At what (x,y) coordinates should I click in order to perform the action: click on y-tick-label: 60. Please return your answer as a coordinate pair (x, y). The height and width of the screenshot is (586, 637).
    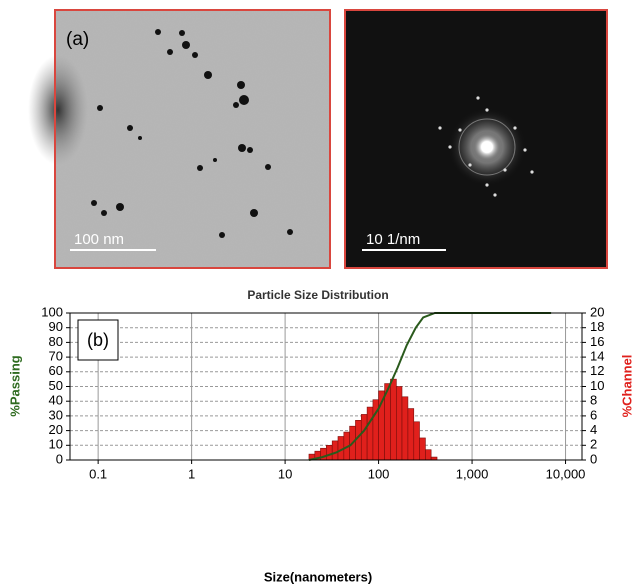
    Looking at the image, I should click on (56, 370).